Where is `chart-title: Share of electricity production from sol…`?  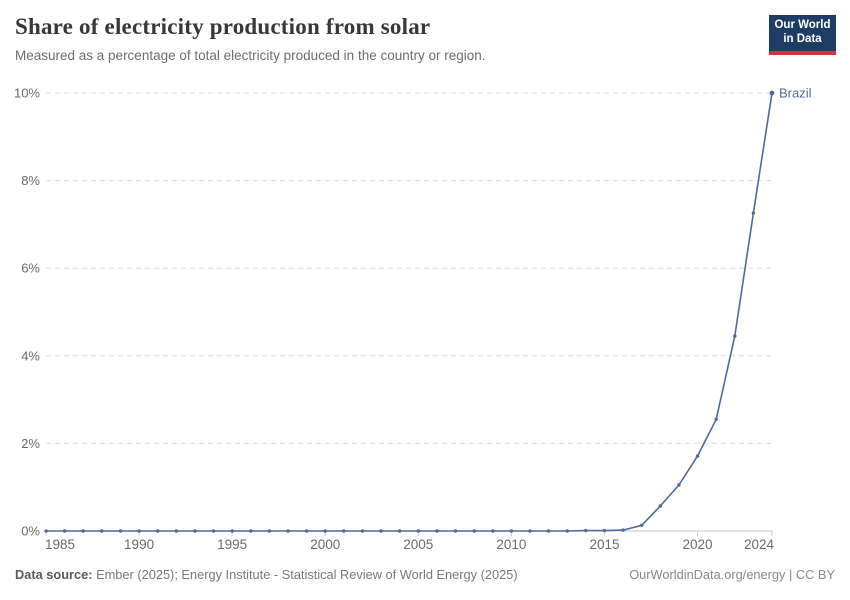 chart-title: Share of electricity production from sol… is located at coordinates (223, 26).